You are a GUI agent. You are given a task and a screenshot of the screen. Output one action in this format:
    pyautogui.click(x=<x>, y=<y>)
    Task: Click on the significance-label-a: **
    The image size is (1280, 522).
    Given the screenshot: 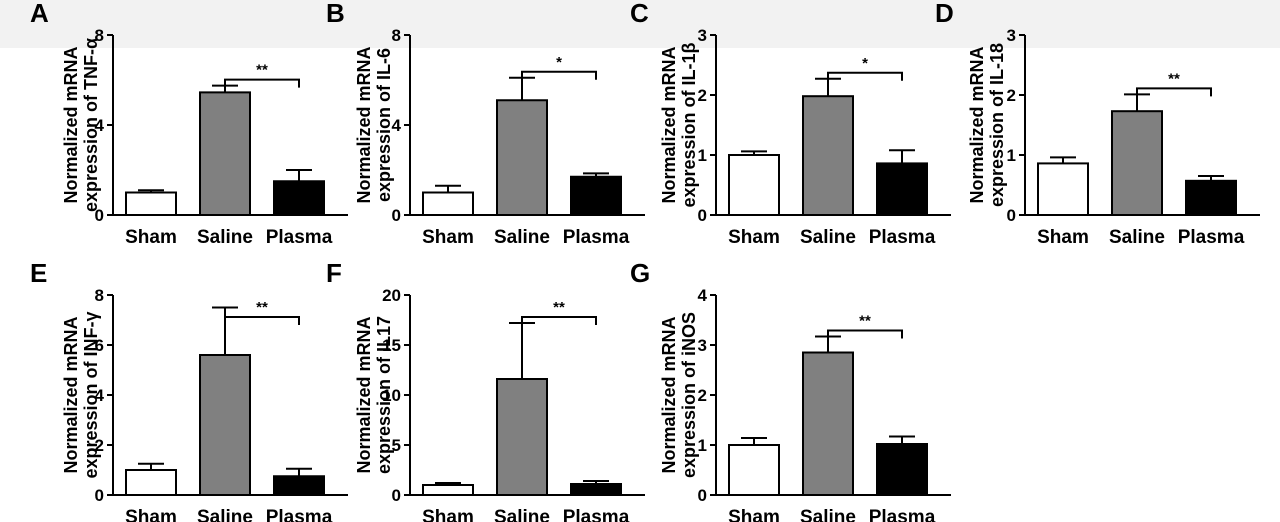 What is the action you would take?
    pyautogui.click(x=262, y=70)
    